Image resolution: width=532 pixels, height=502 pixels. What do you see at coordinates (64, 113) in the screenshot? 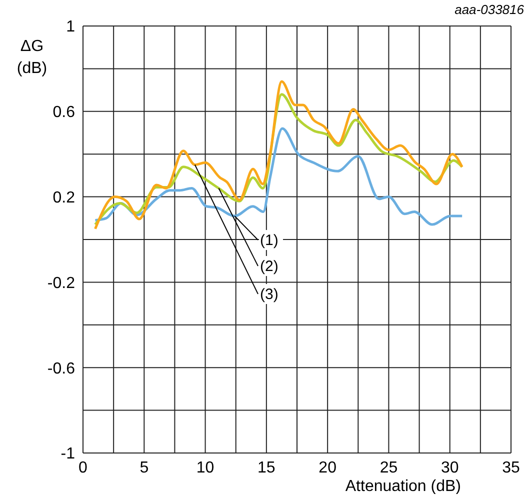
I see `y-tick-label: 0.6` at bounding box center [64, 113].